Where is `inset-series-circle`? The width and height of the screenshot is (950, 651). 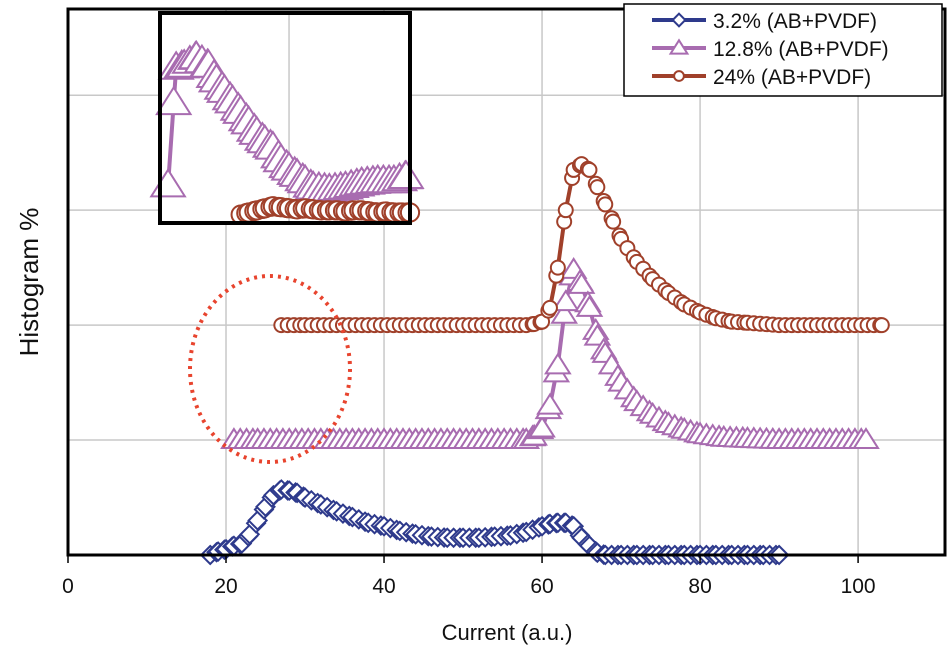 inset-series-circle is located at coordinates (325, 210).